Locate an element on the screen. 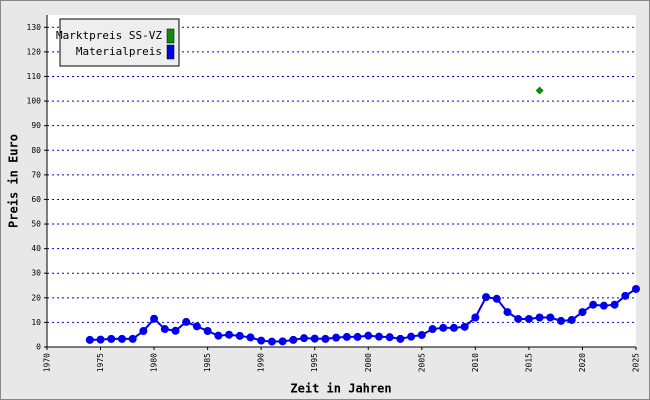  series-line is located at coordinates (363, 315).